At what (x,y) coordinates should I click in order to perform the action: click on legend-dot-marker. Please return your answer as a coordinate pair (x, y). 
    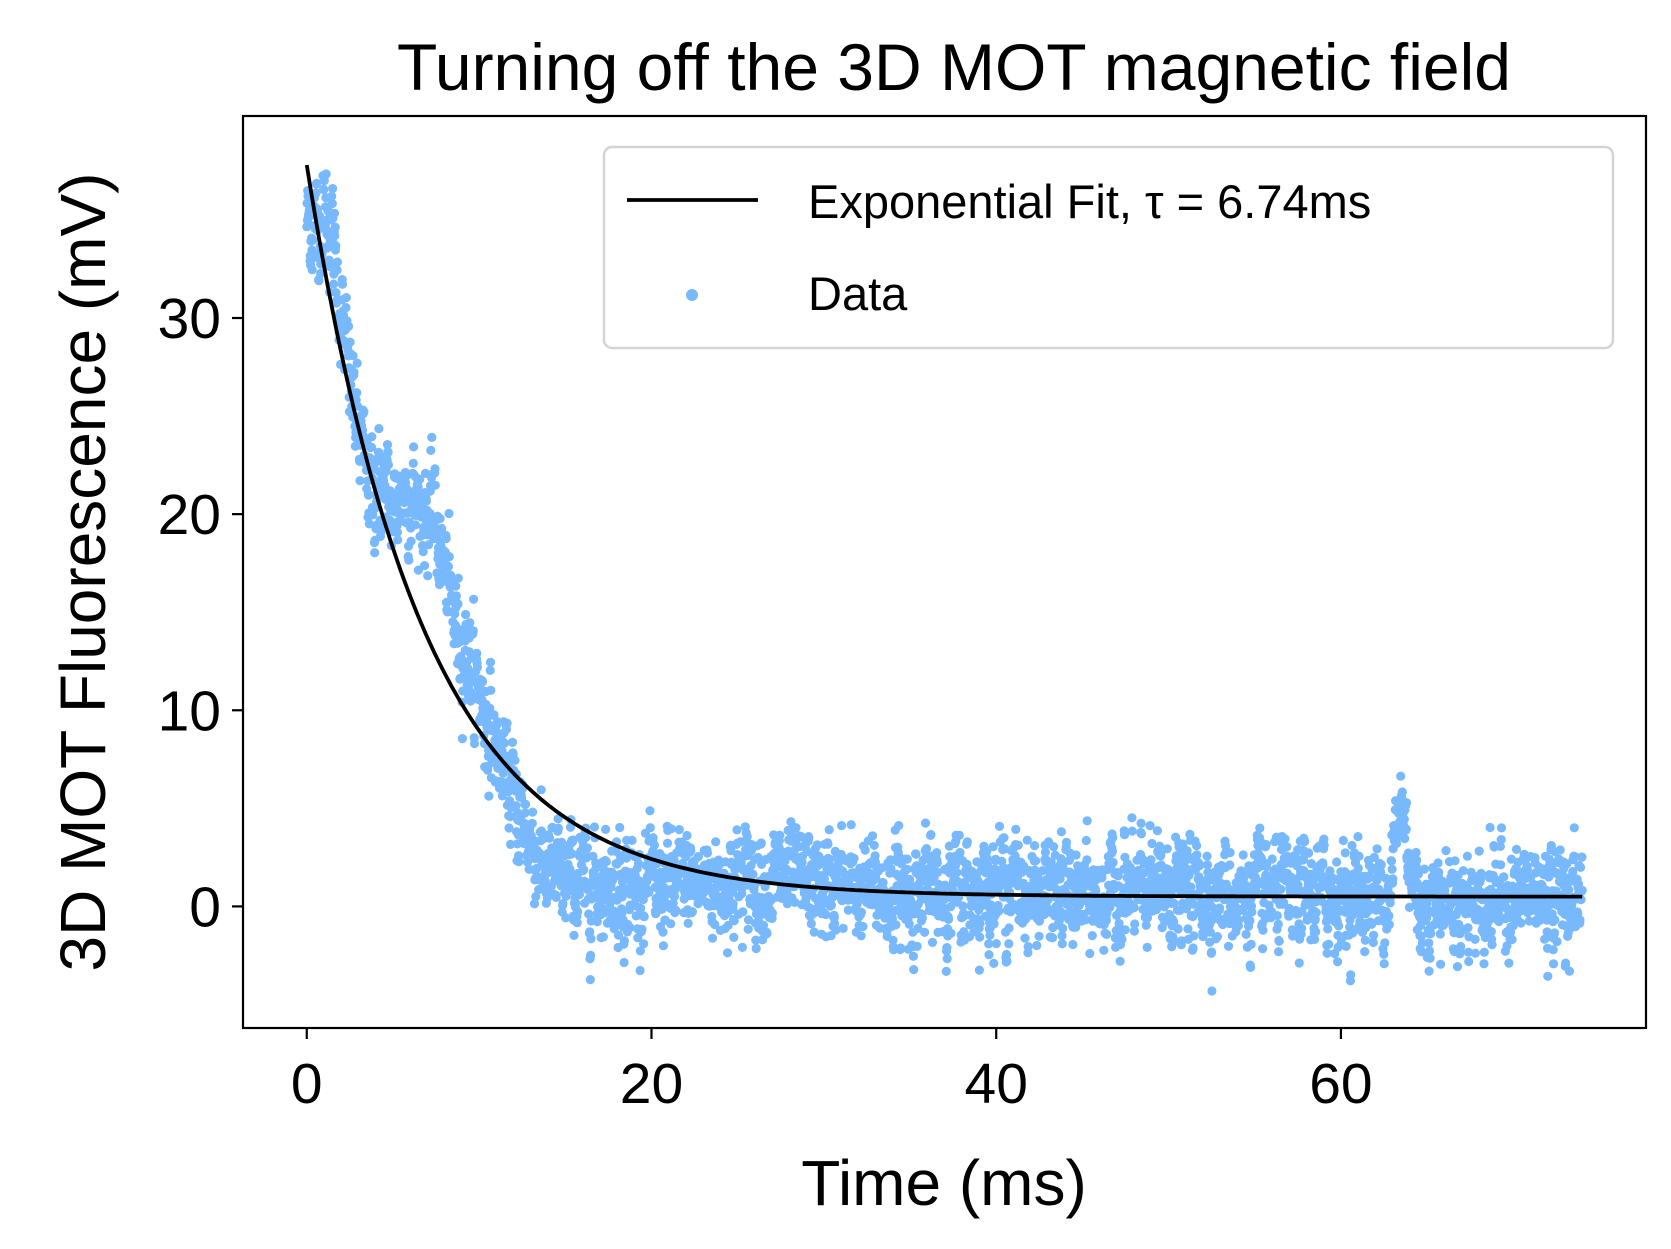
    Looking at the image, I should click on (692, 295).